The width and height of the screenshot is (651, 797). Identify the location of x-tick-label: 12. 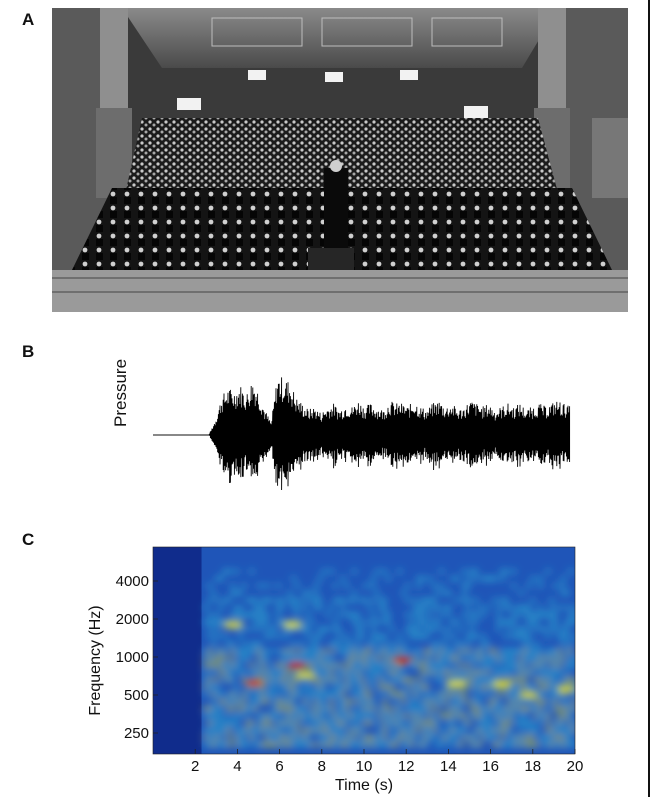
(406, 766).